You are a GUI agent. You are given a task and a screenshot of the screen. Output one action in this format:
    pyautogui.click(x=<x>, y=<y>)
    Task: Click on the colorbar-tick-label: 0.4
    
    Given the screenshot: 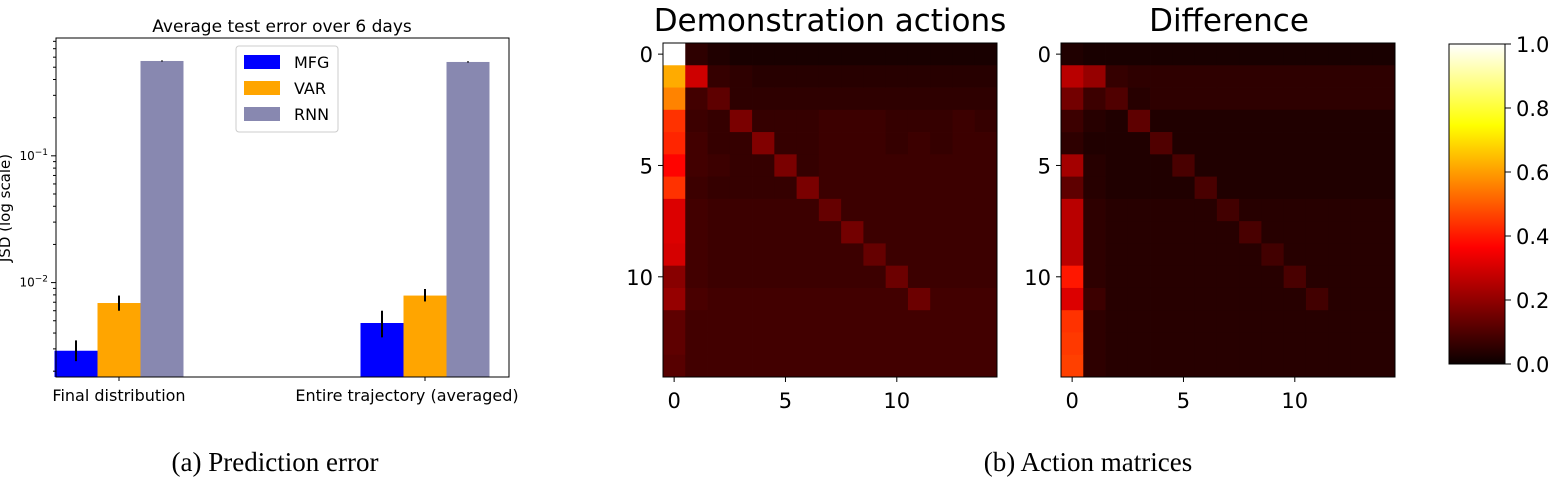 What is the action you would take?
    pyautogui.click(x=1532, y=237)
    